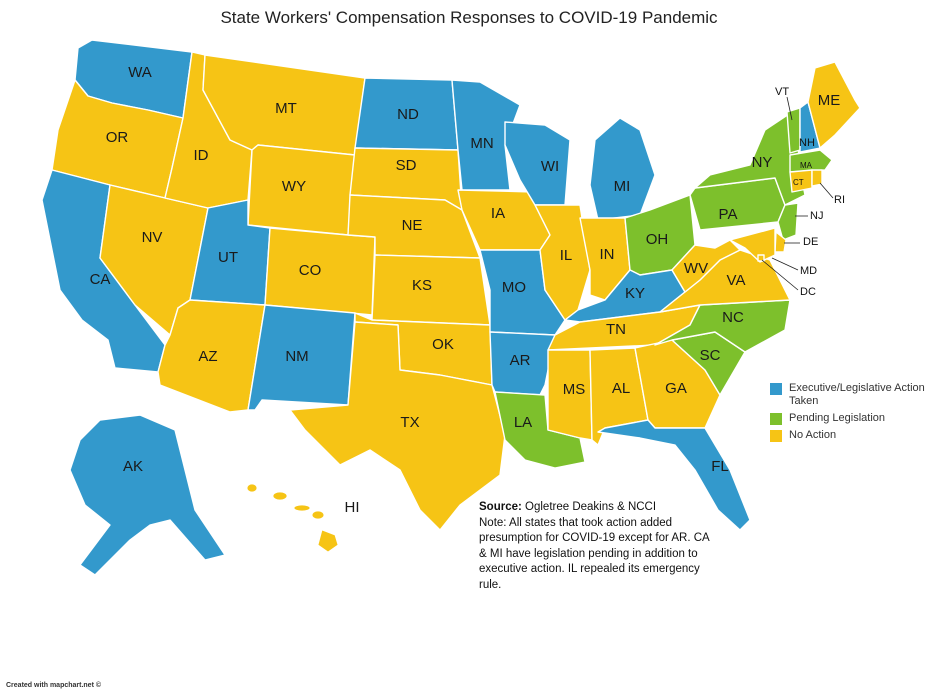  Describe the element at coordinates (409, 422) in the screenshot. I see `state-label-tx: TX` at that location.